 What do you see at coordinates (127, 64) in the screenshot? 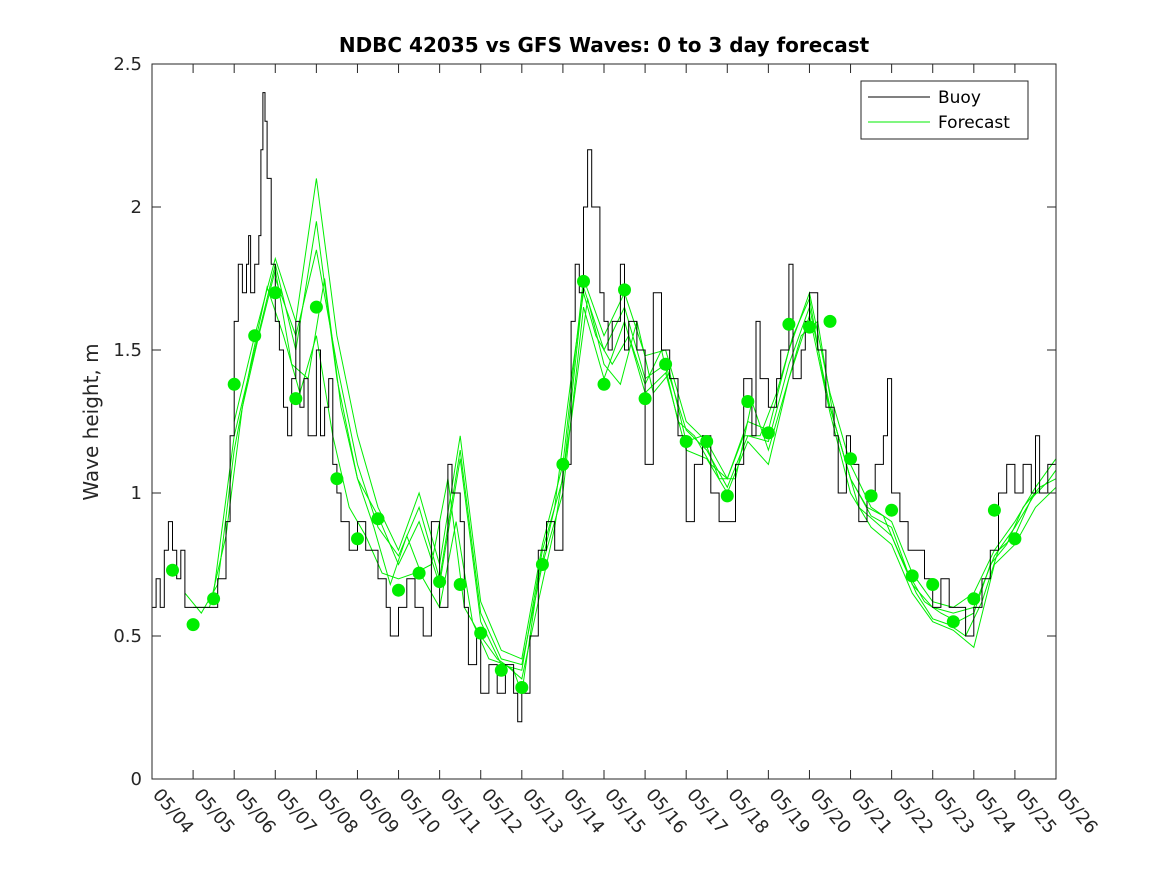
I see `y-tick-label: 2.5` at bounding box center [127, 64].